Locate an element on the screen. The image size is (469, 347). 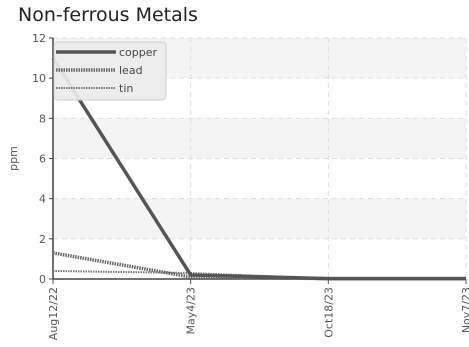
x-tick-label: Oct18/23 is located at coordinates (328, 312).